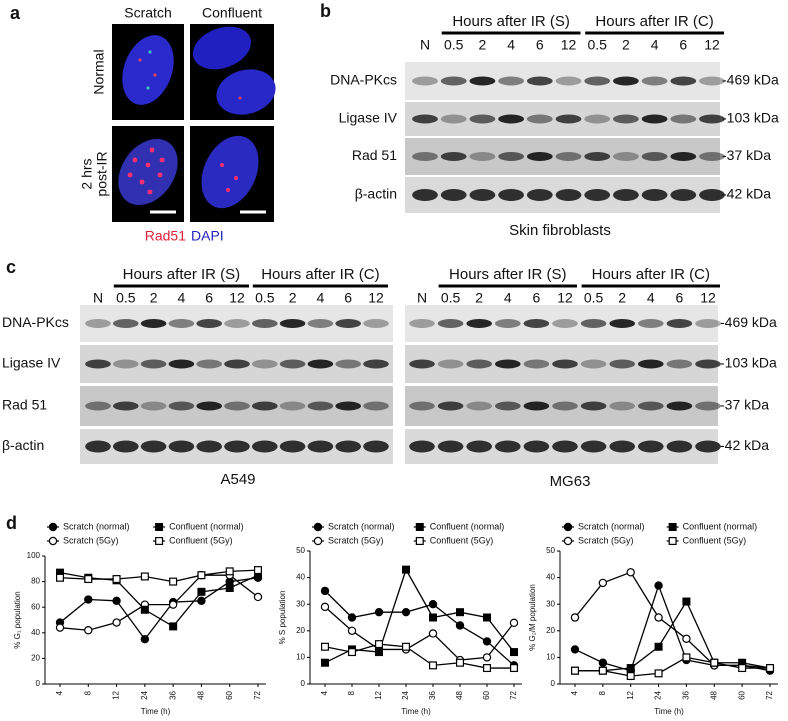 The width and height of the screenshot is (788, 721). What do you see at coordinates (300, 550) in the screenshot?
I see `y-tick-label: 50` at bounding box center [300, 550].